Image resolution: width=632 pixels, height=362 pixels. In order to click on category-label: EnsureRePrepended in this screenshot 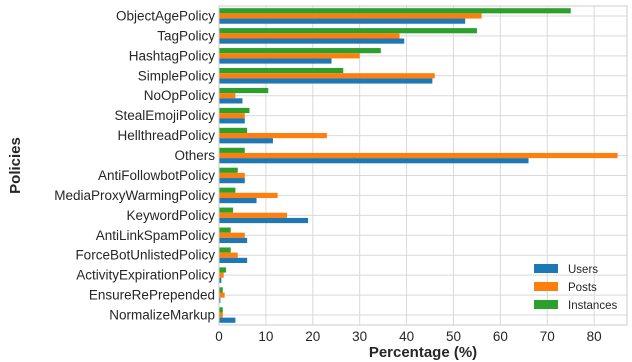, I will do `click(152, 295)`.